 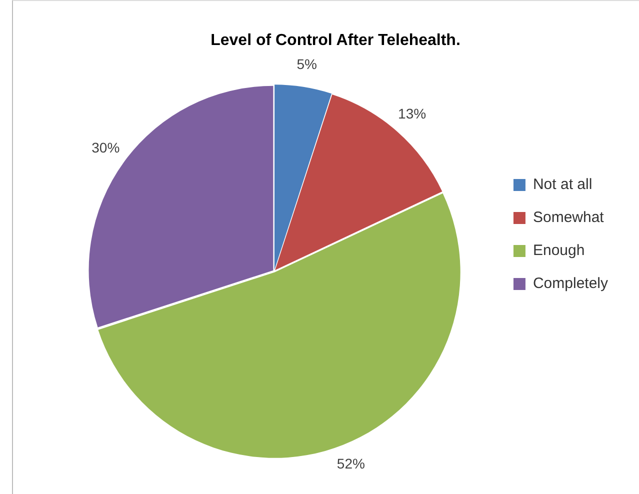 What do you see at coordinates (562, 185) in the screenshot?
I see `legend-label: Not at all` at bounding box center [562, 185].